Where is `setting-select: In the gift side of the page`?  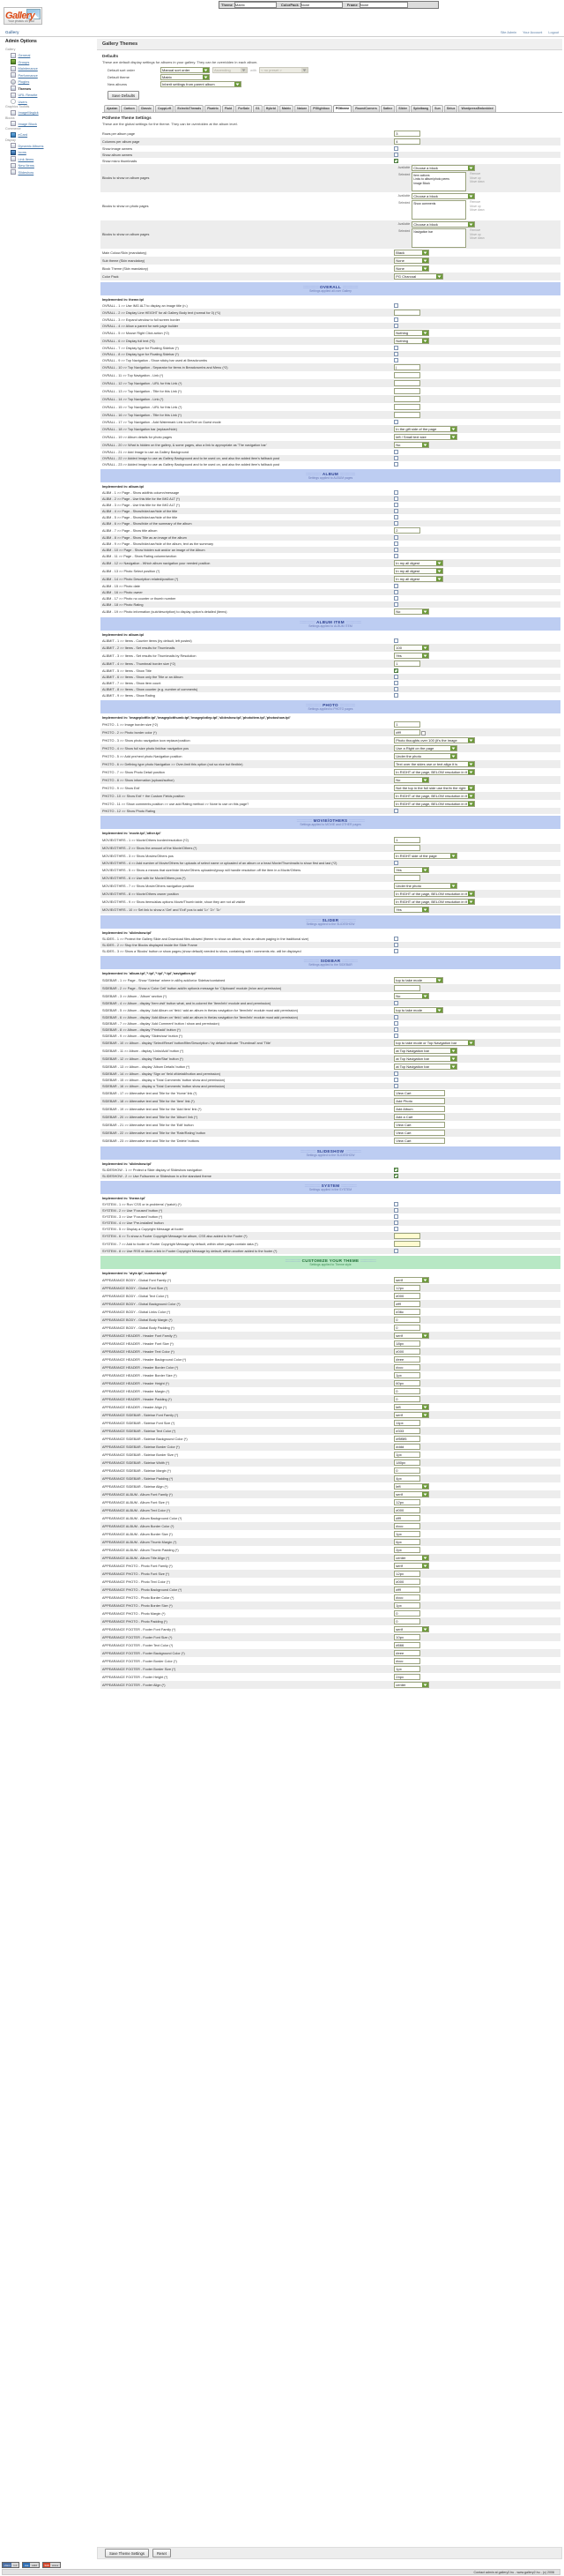 setting-select: In the gift side of the page is located at coordinates (426, 429).